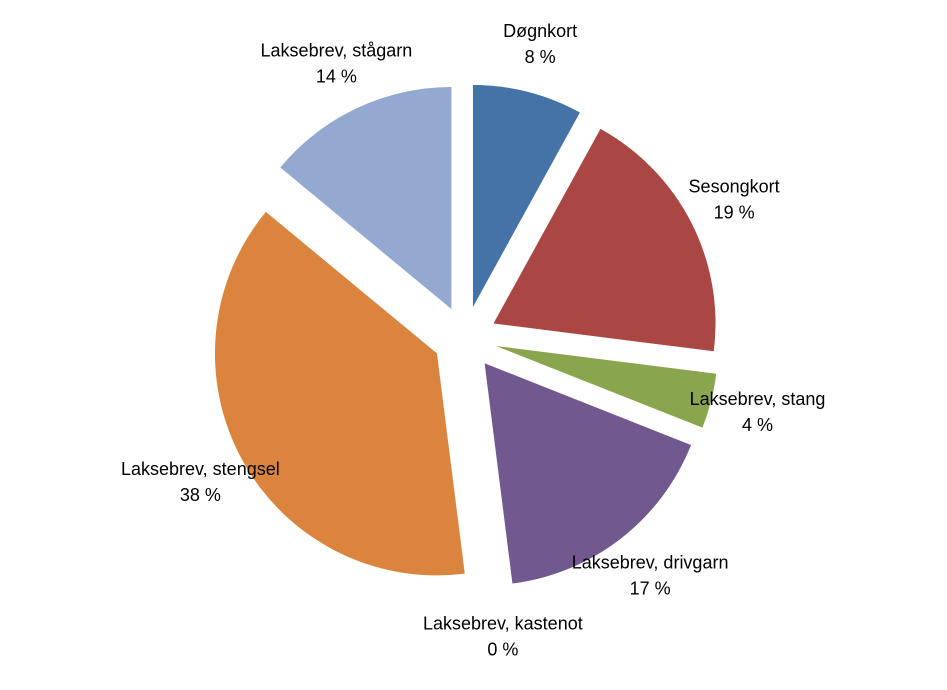 Image resolution: width=947 pixels, height=690 pixels. Describe the element at coordinates (650, 562) in the screenshot. I see `slice-label: Laksebrev, drivgarn` at that location.